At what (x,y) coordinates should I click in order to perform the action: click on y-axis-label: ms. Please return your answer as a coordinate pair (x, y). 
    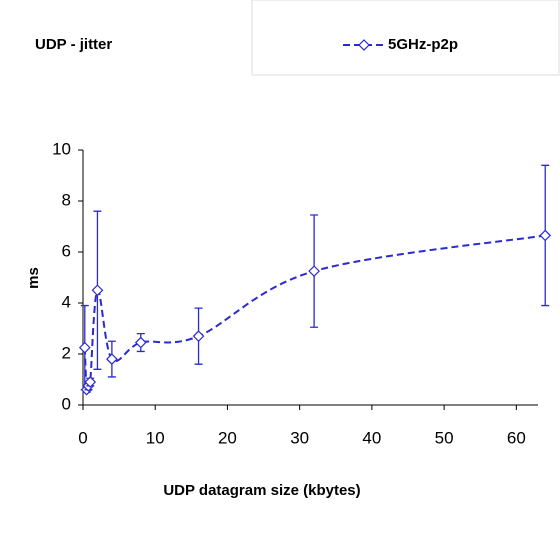
    Looking at the image, I should click on (33, 278).